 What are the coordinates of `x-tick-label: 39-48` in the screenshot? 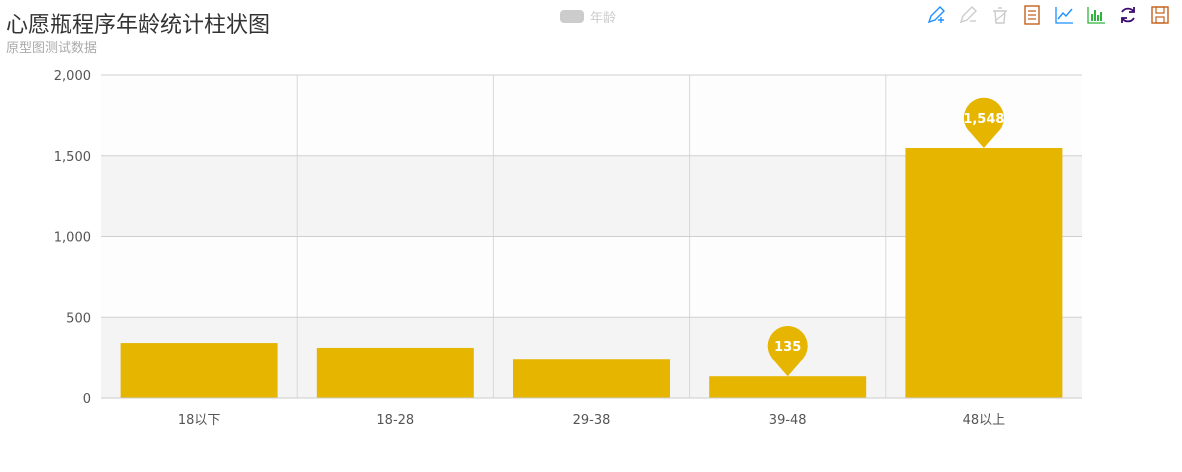 It's located at (788, 420).